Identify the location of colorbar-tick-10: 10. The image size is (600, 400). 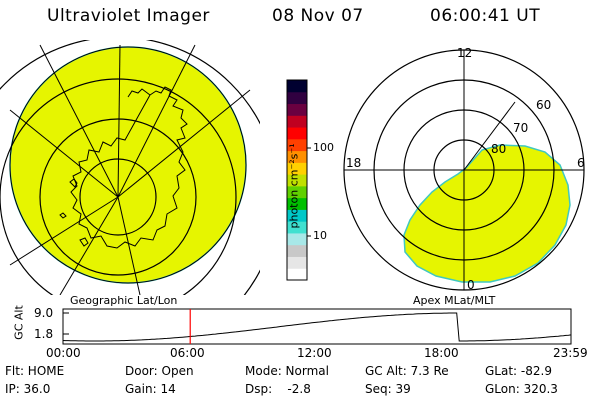
(320, 235).